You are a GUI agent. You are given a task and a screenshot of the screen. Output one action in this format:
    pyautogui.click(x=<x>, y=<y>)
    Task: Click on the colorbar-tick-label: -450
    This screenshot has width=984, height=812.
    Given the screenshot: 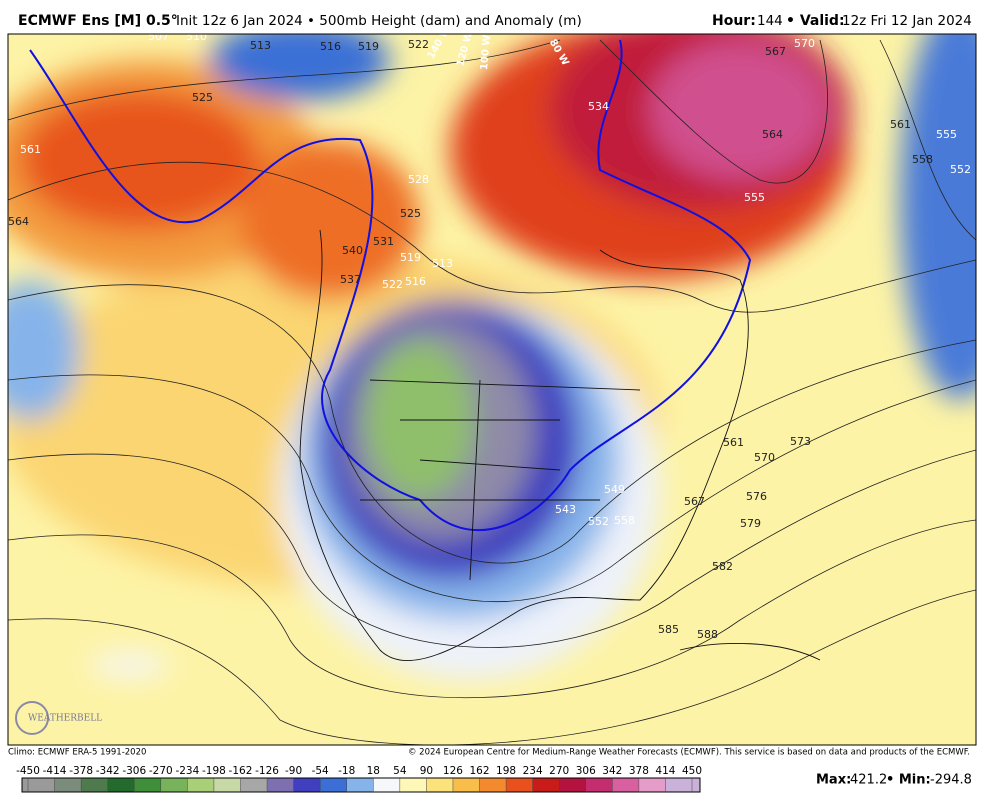 What is the action you would take?
    pyautogui.click(x=28, y=771)
    